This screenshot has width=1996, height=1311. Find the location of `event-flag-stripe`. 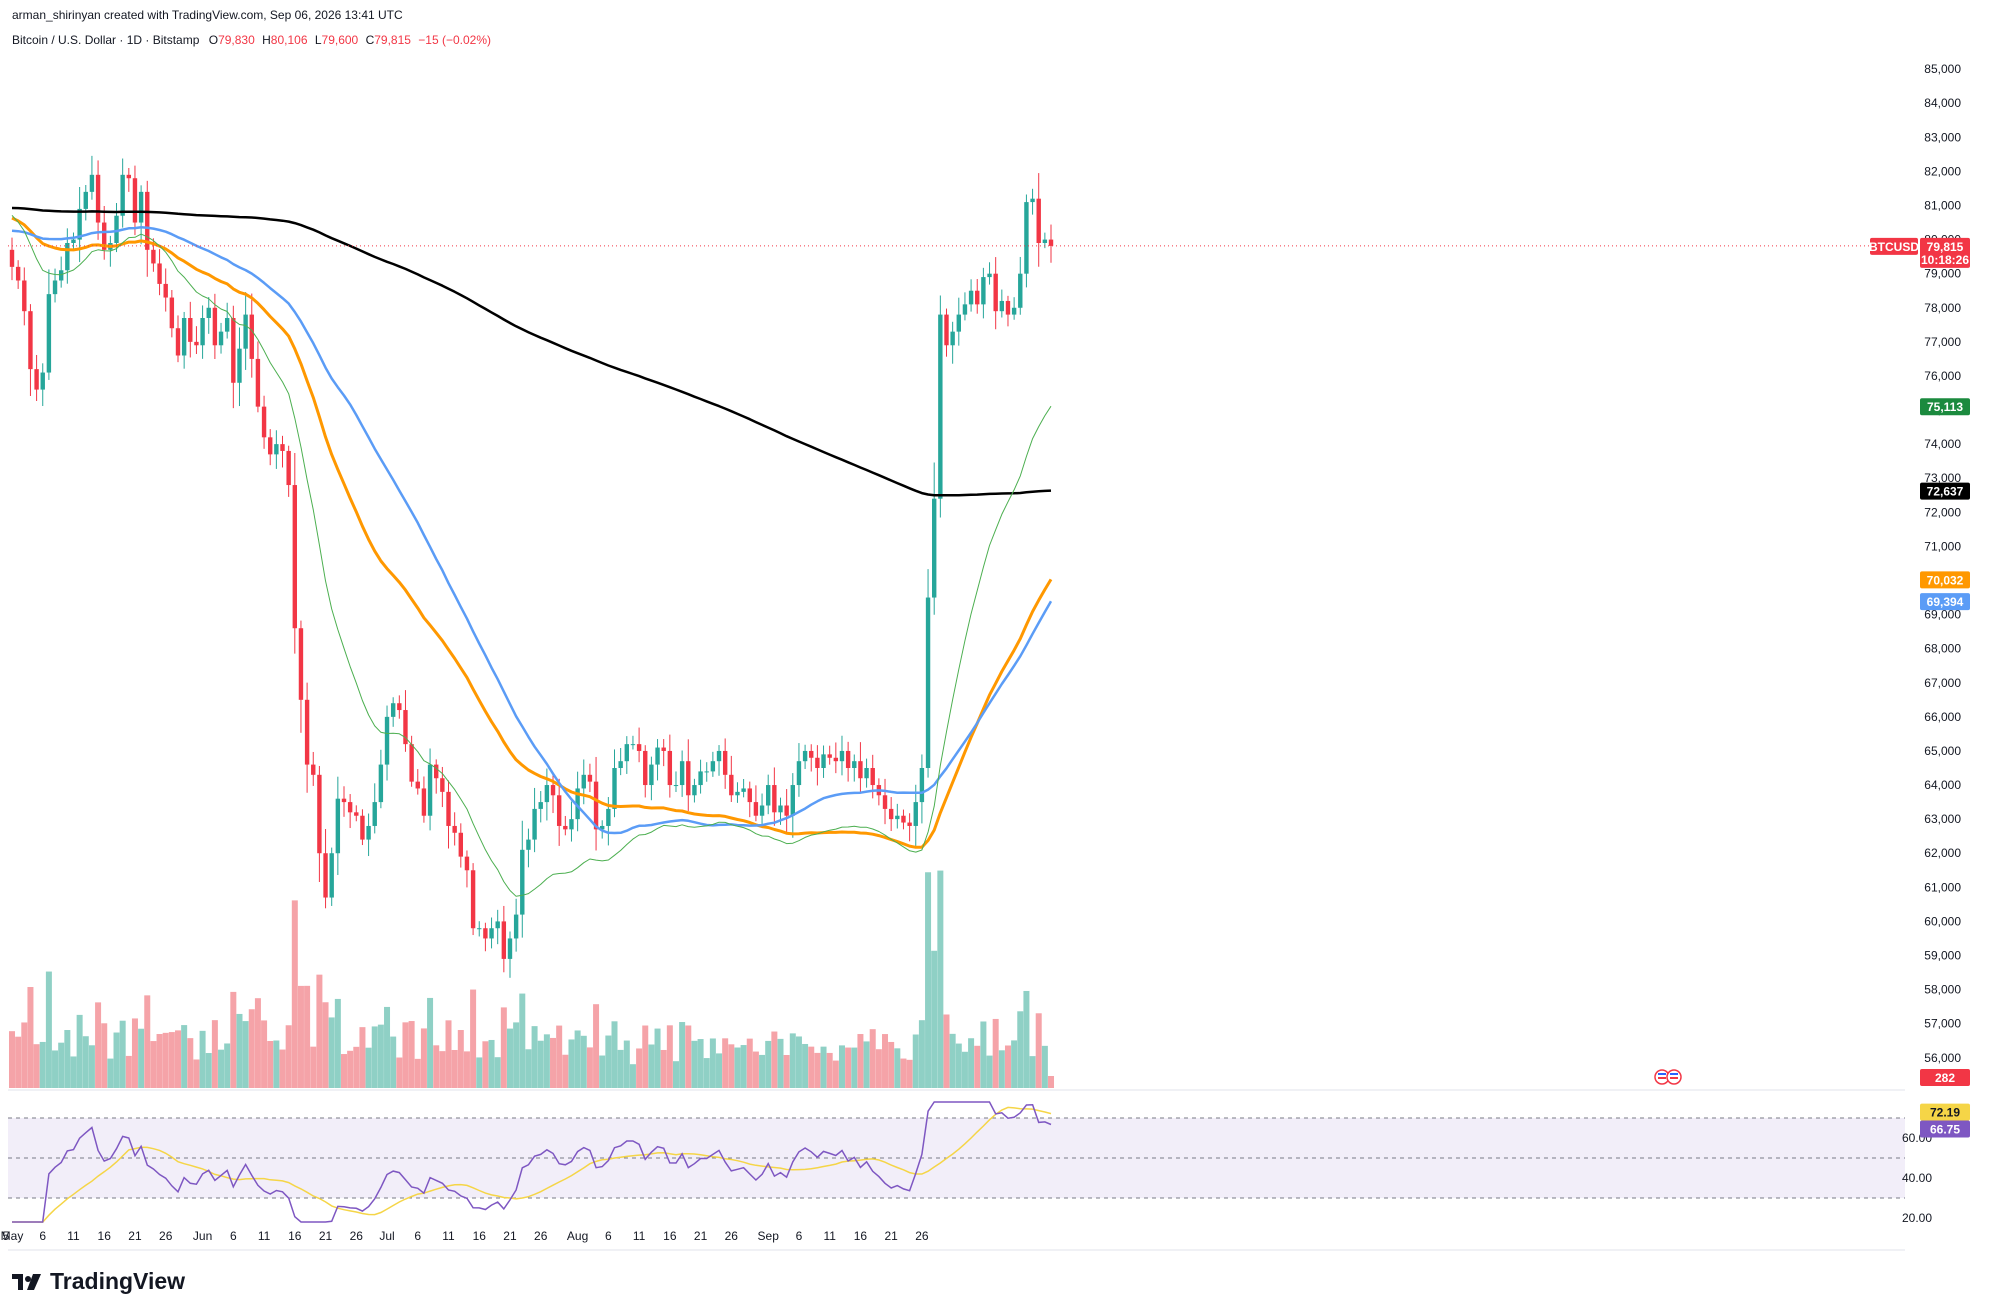

event-flag-stripe is located at coordinates (1662, 1078).